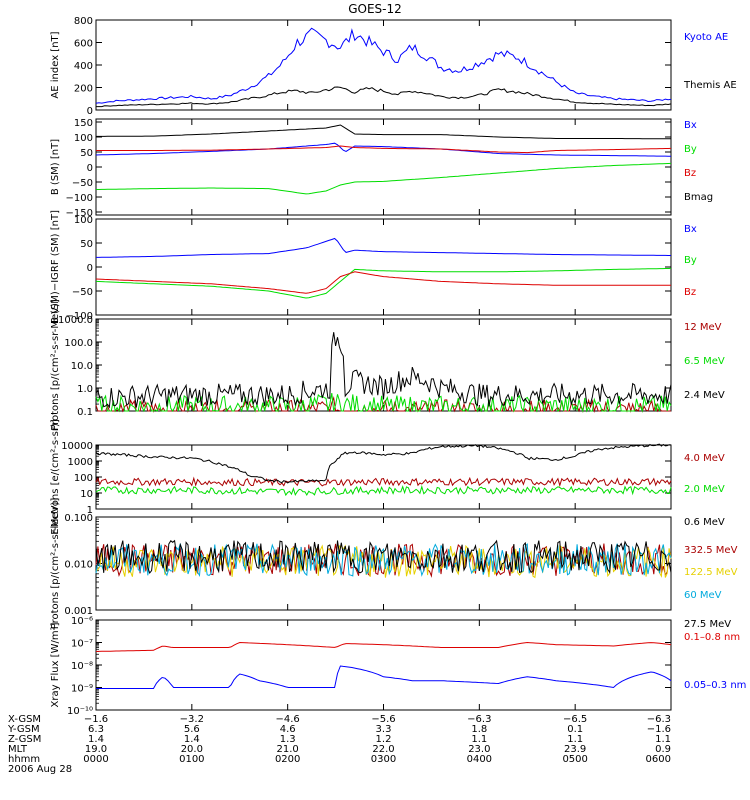  I want to click on x-row-value: 22.0, so click(383, 749).